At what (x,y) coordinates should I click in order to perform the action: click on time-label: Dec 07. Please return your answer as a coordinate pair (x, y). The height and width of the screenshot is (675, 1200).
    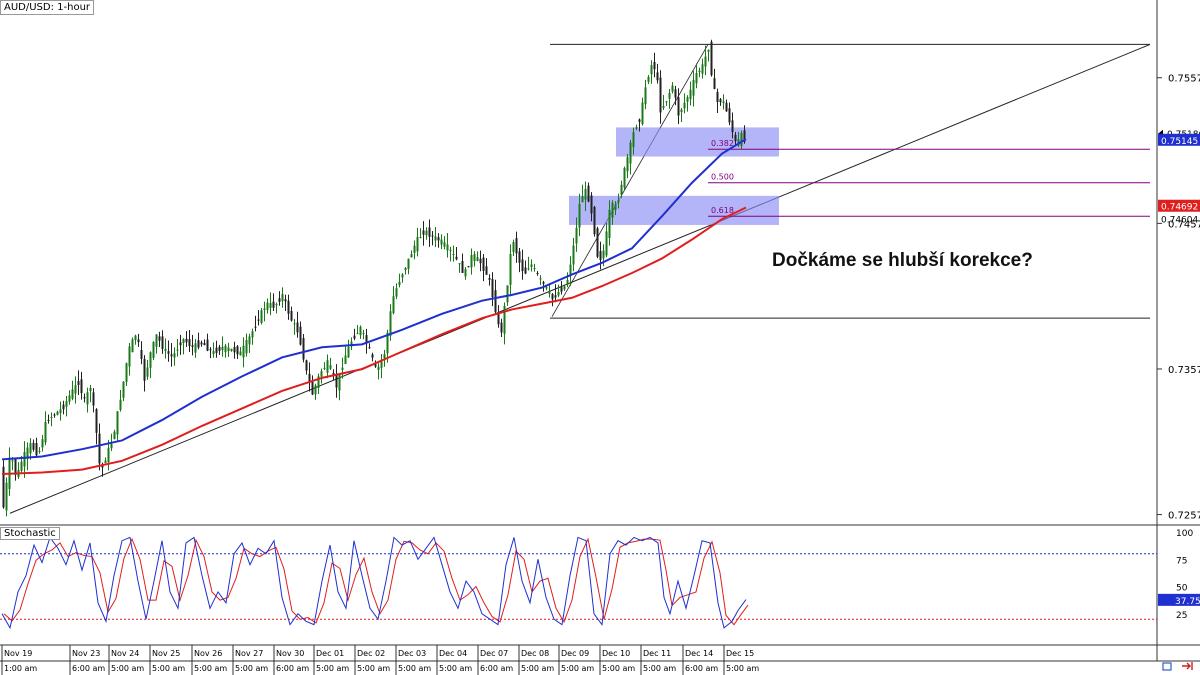
    Looking at the image, I should click on (494, 653).